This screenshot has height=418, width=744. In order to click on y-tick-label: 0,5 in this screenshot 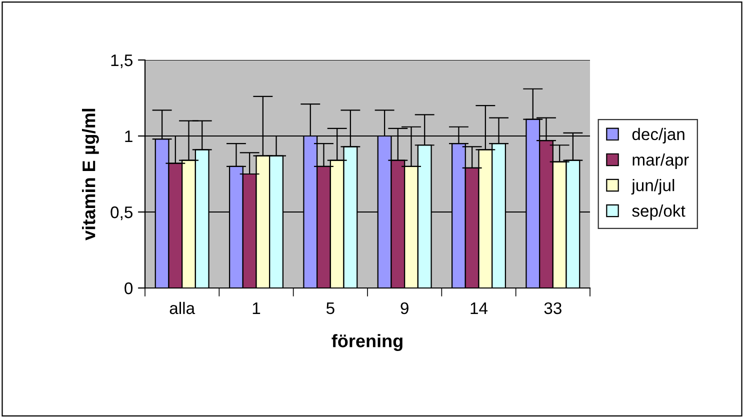, I will do `click(121, 213)`.